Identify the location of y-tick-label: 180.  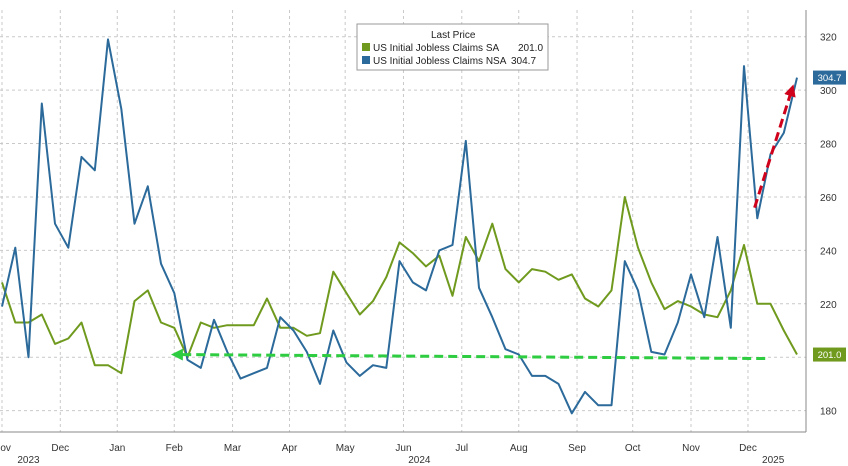
(828, 412).